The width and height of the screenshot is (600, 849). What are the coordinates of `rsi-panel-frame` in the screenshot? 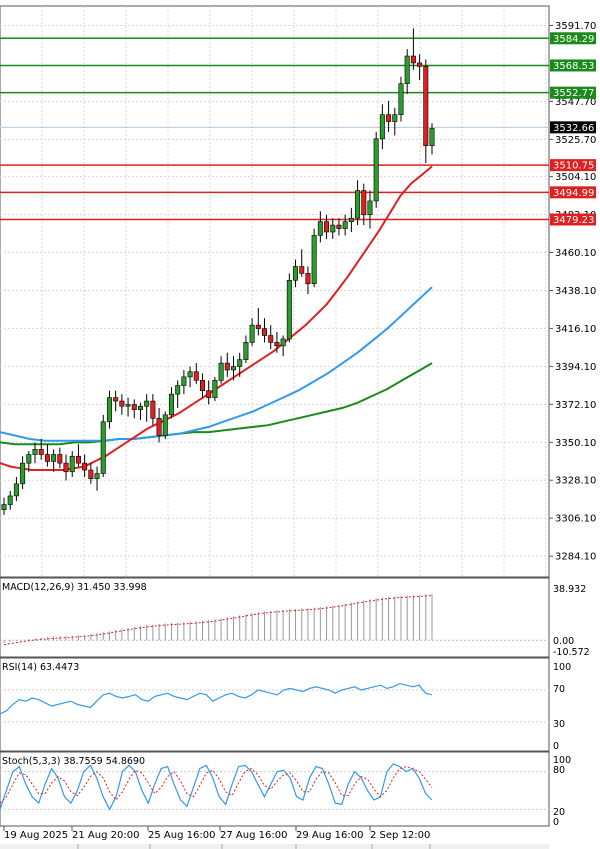 It's located at (275, 704).